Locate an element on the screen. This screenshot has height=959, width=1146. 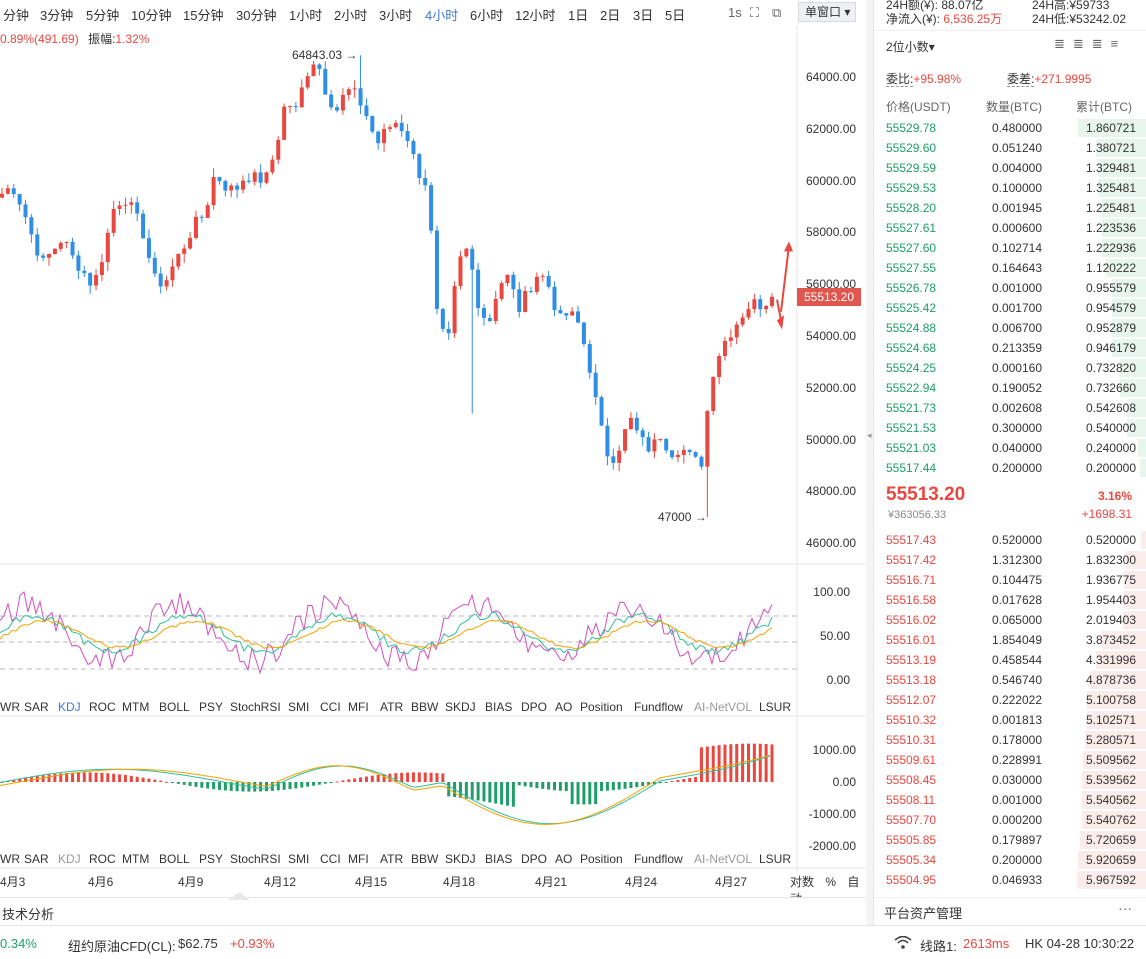
indicator-tab-boll: BOLL is located at coordinates (174, 859).